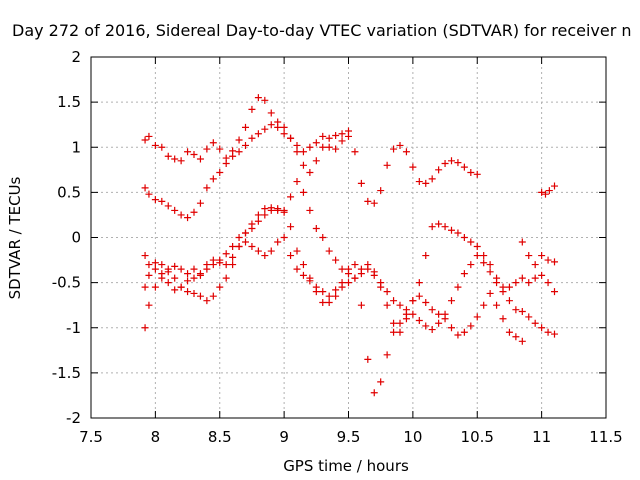  Describe the element at coordinates (156, 437) in the screenshot. I see `x-tick-label: 8` at that location.